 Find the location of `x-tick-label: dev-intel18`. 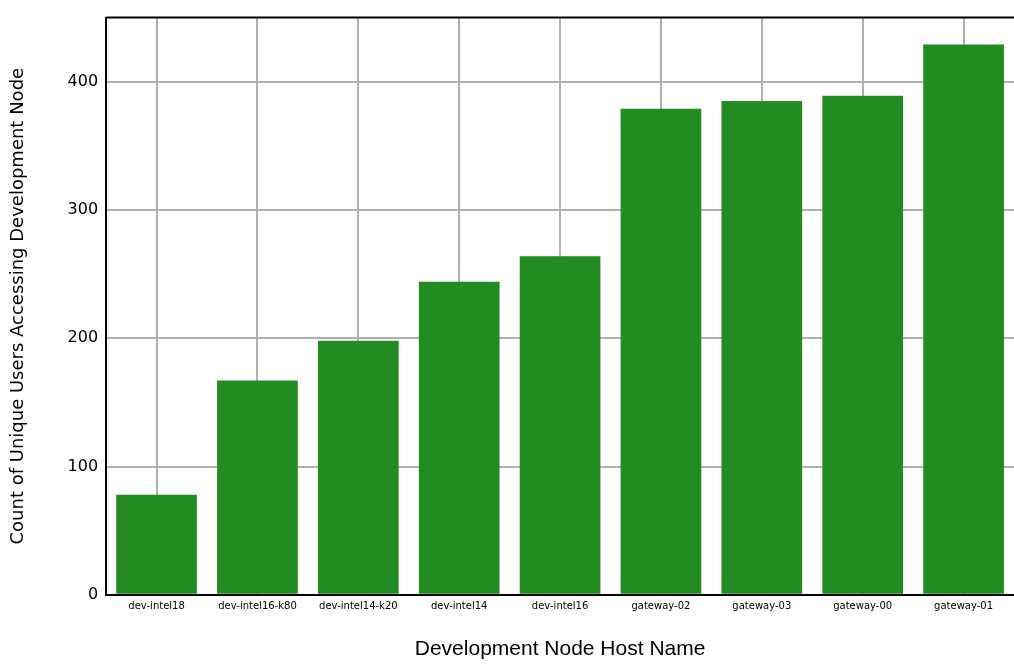

x-tick-label: dev-intel18 is located at coordinates (156, 606).